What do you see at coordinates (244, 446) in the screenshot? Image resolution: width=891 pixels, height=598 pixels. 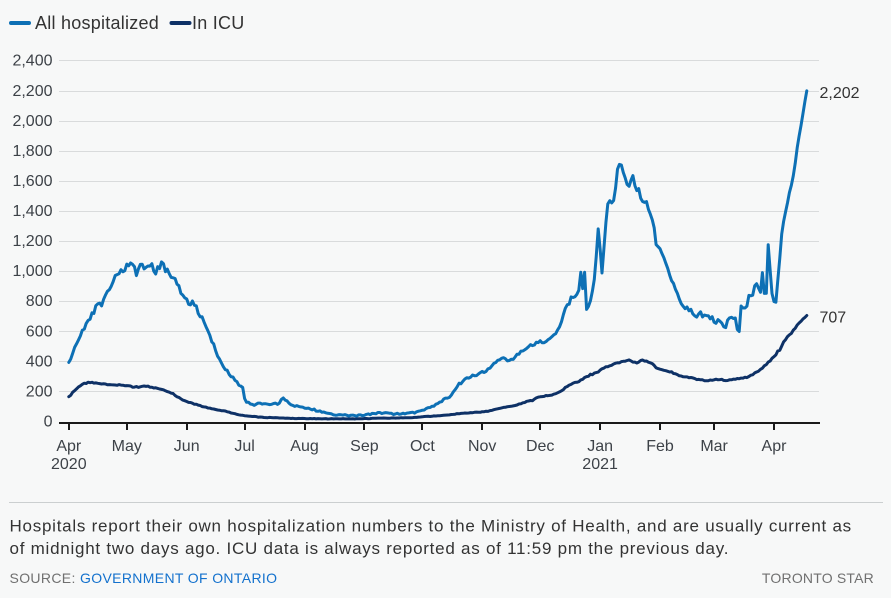 I see `svg-text: Jul` at bounding box center [244, 446].